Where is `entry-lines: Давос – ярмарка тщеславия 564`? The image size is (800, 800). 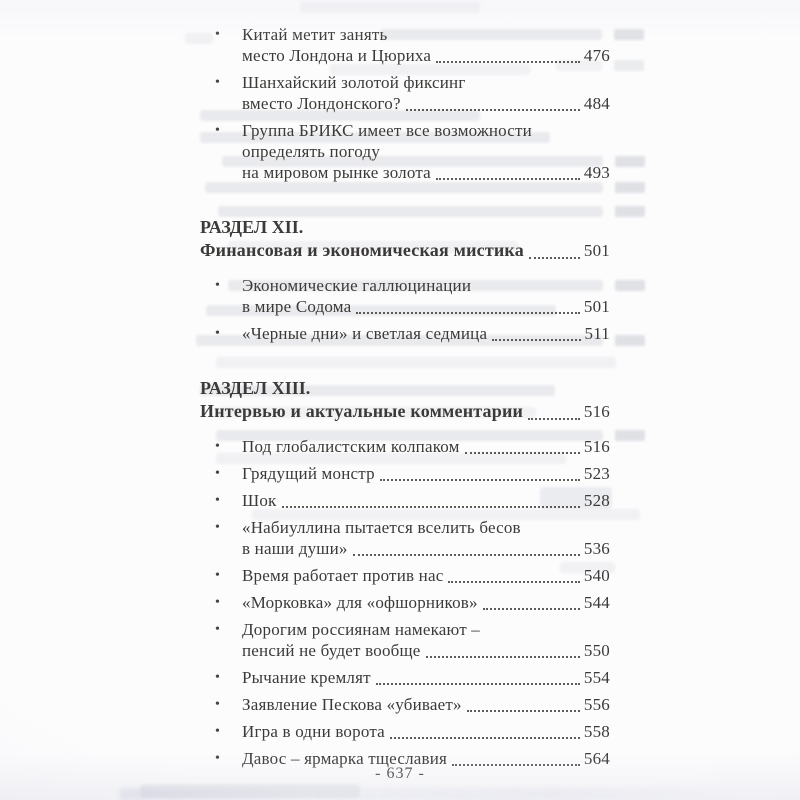 entry-lines: Давос – ярмарка тщеславия 564 is located at coordinates (426, 758).